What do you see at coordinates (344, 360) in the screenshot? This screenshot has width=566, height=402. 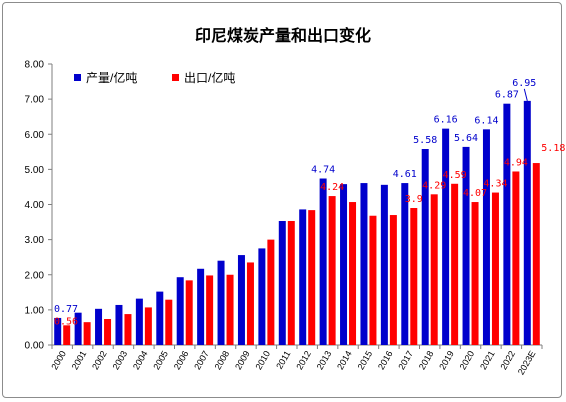 I see `x-tick-label: 2014` at bounding box center [344, 360].